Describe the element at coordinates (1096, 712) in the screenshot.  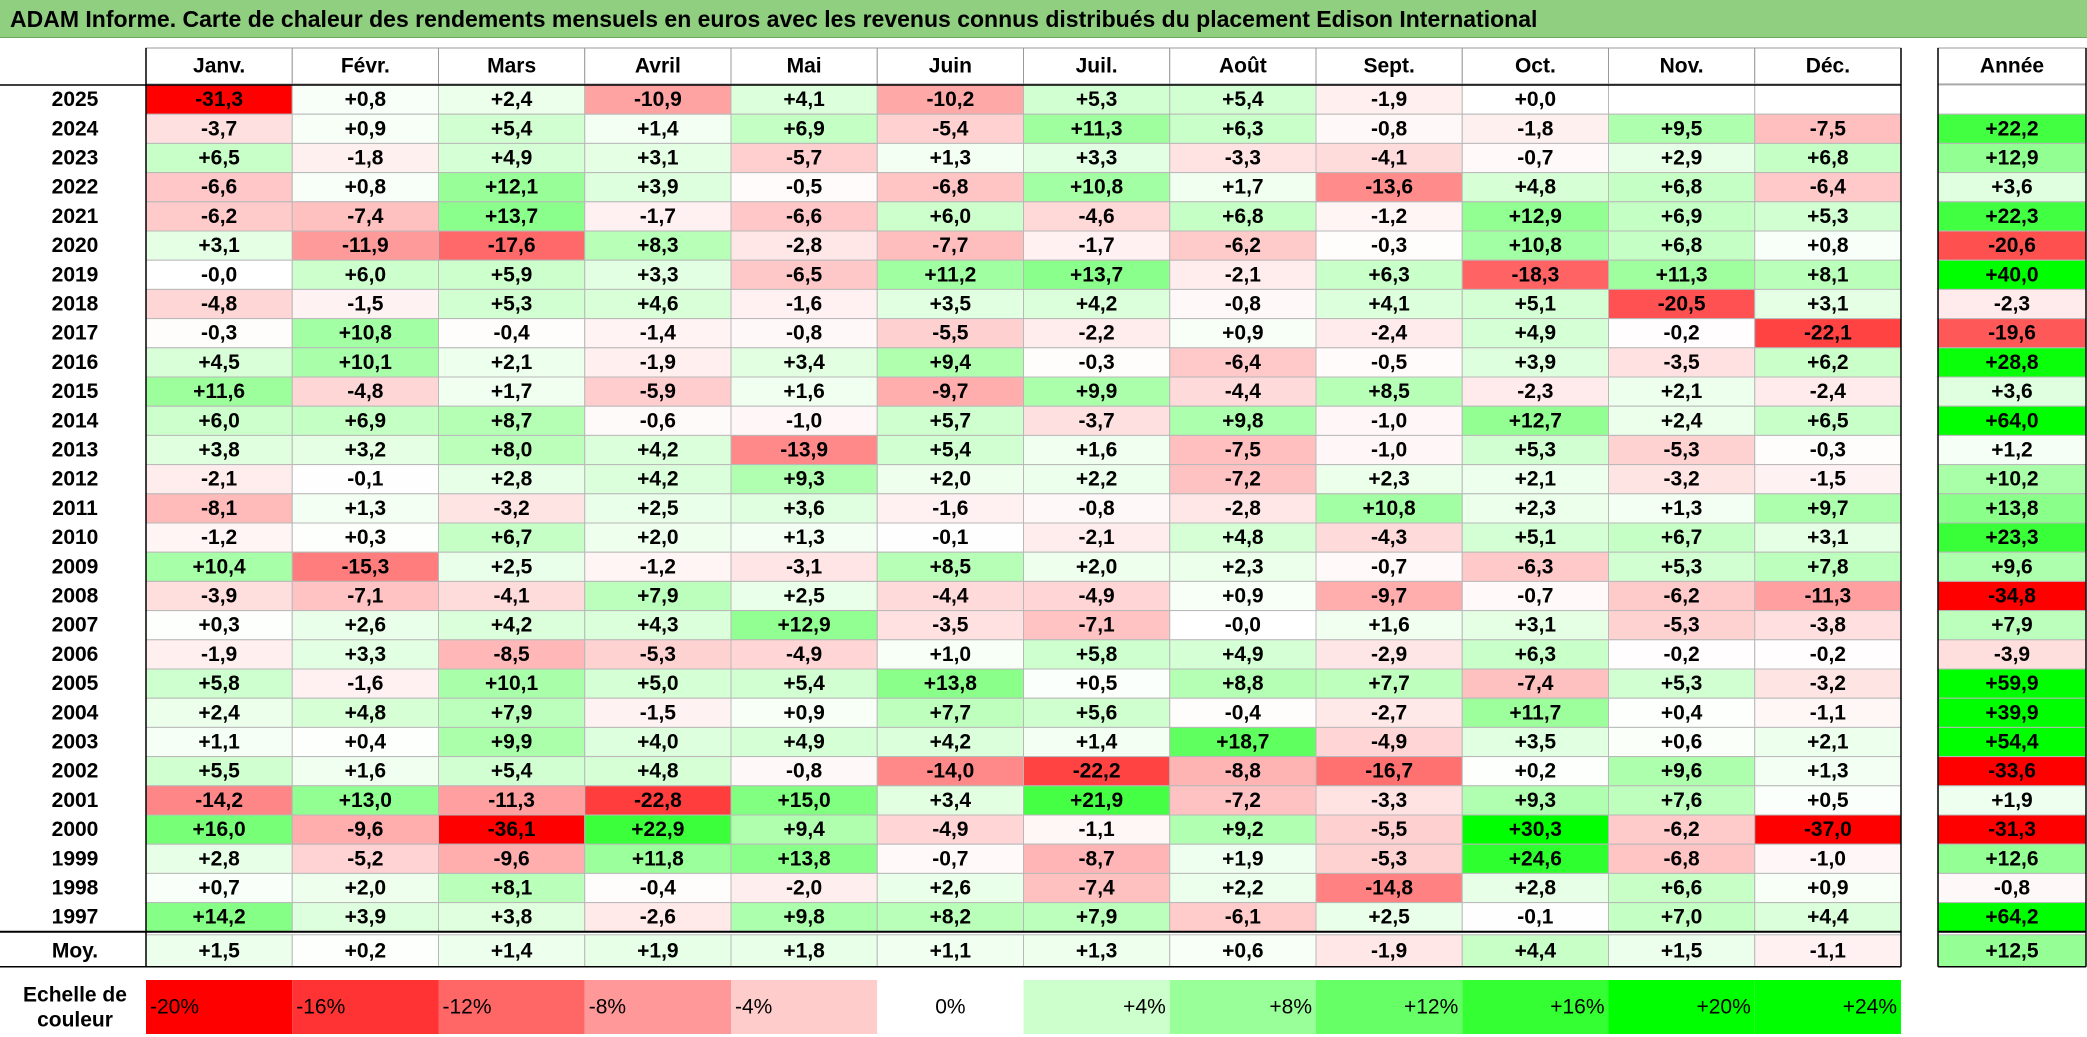
I see `heatmap-cell-value: +5,6` at that location.